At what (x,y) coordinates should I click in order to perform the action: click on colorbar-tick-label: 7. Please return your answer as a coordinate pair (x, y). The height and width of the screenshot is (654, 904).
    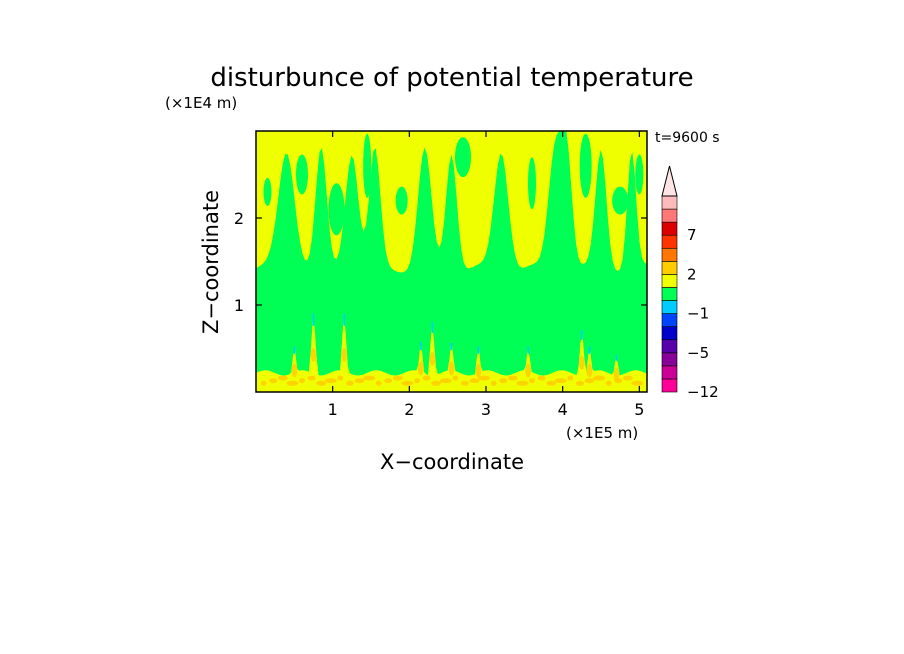
    Looking at the image, I should click on (692, 235).